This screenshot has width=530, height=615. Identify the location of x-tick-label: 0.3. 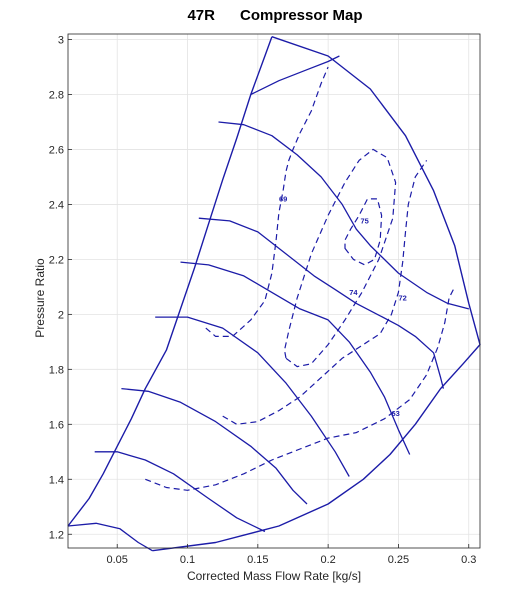
(468, 560).